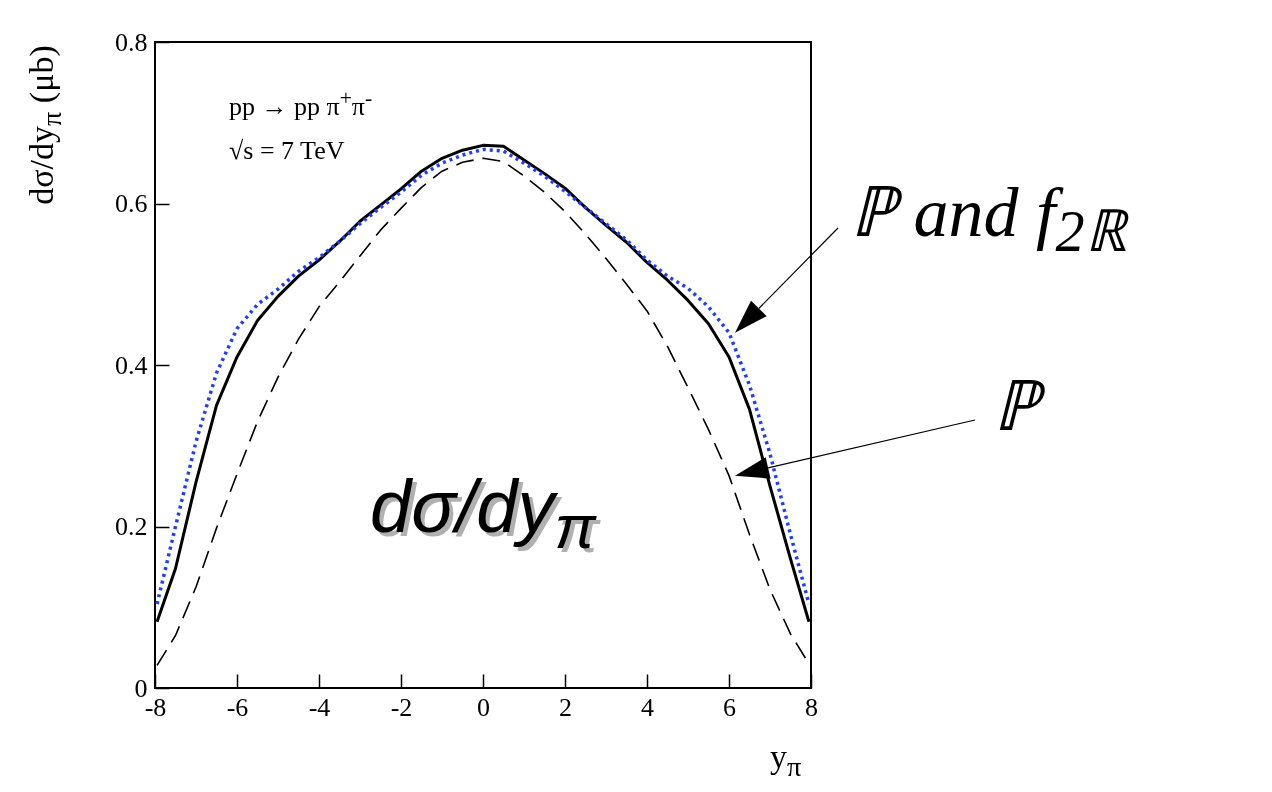  Describe the element at coordinates (786, 760) in the screenshot. I see `x-axis-title: y$_{π}$` at that location.